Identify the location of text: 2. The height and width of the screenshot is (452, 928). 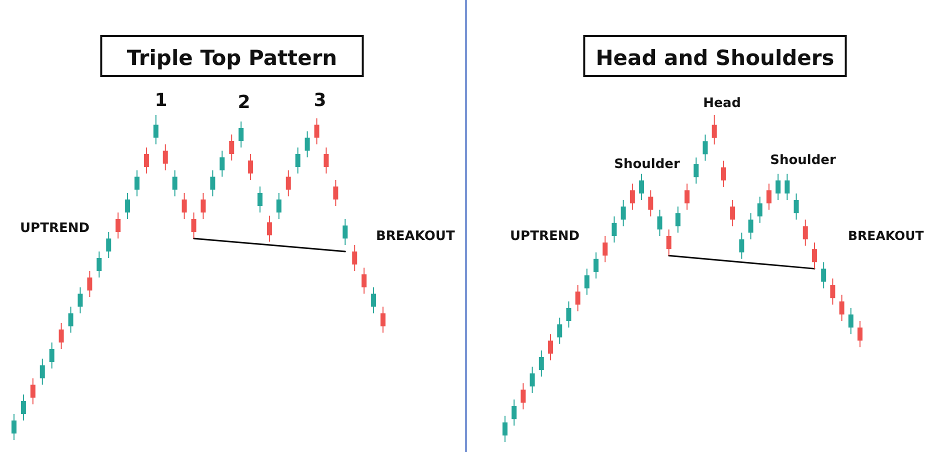
(244, 102).